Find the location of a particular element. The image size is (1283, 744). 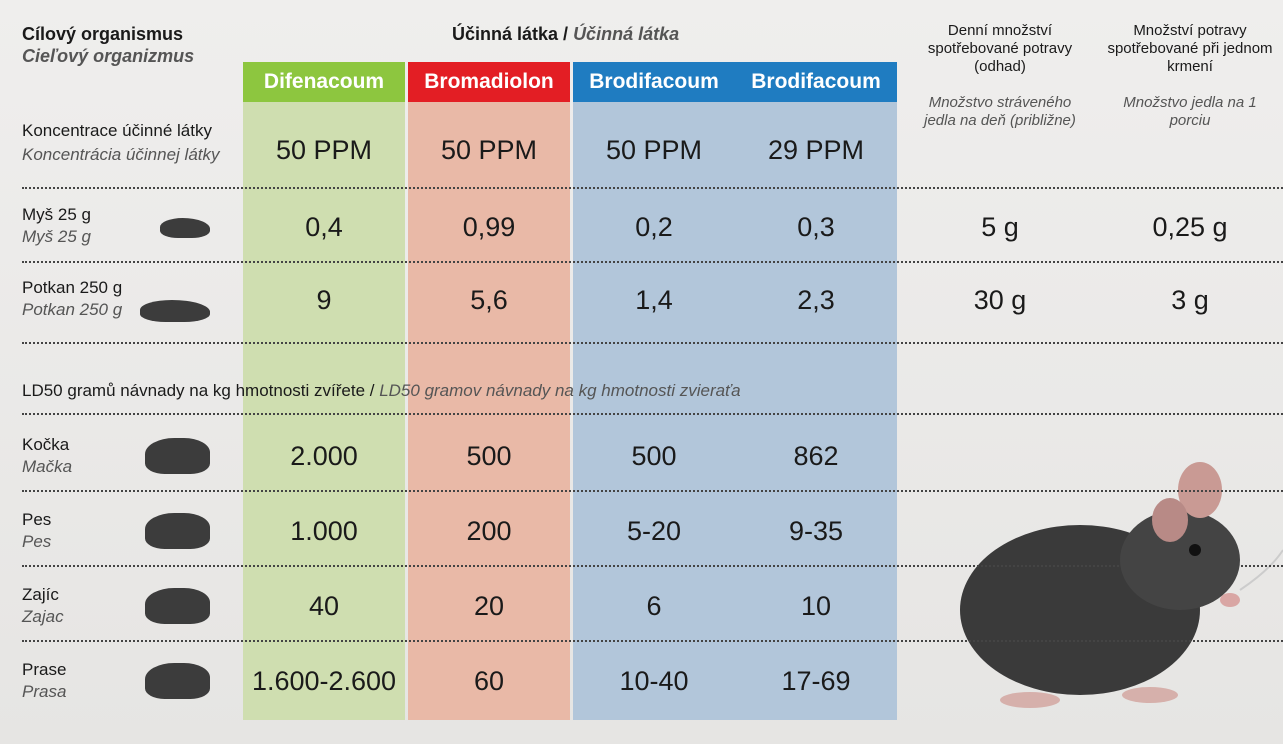

concentration-label: Koncentrace účinné látky is located at coordinates (117, 130).